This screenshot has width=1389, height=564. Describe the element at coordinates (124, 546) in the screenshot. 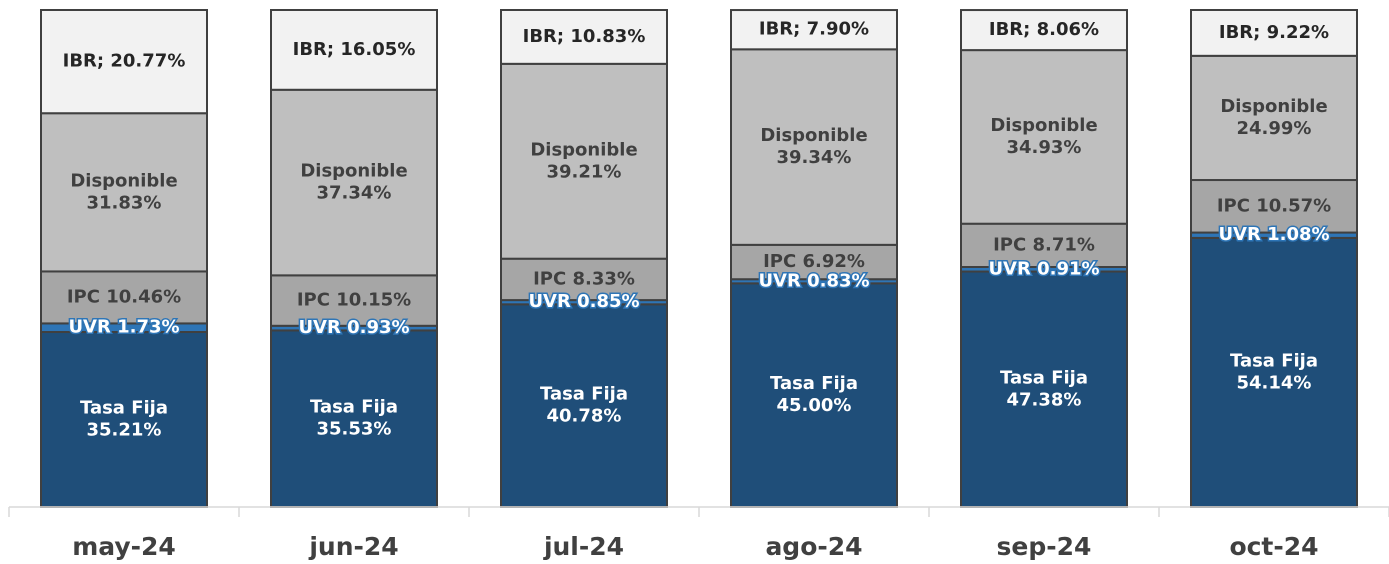

I see `x-tick-label: may-24` at that location.